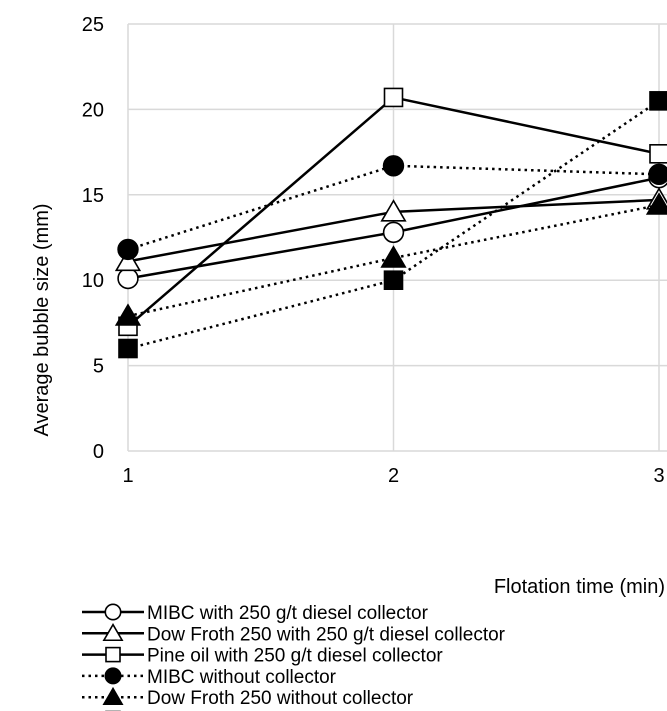 Image resolution: width=667 pixels, height=711 pixels. I want to click on series-line, so click(393, 207).